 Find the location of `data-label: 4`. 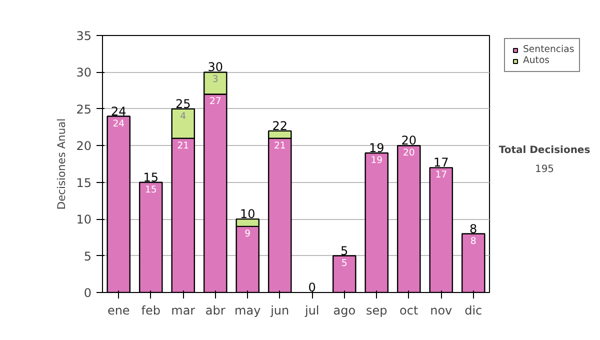

data-label: 4 is located at coordinates (183, 116).